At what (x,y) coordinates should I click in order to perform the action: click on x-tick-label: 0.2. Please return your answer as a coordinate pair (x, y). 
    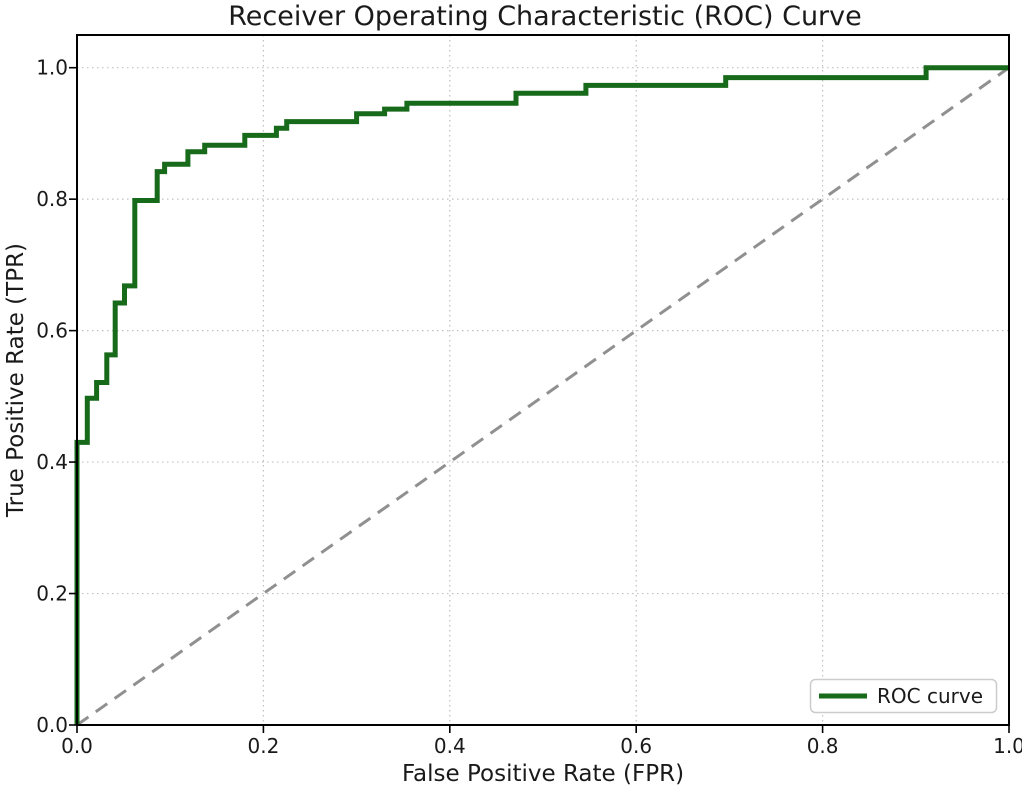
    Looking at the image, I should click on (263, 746).